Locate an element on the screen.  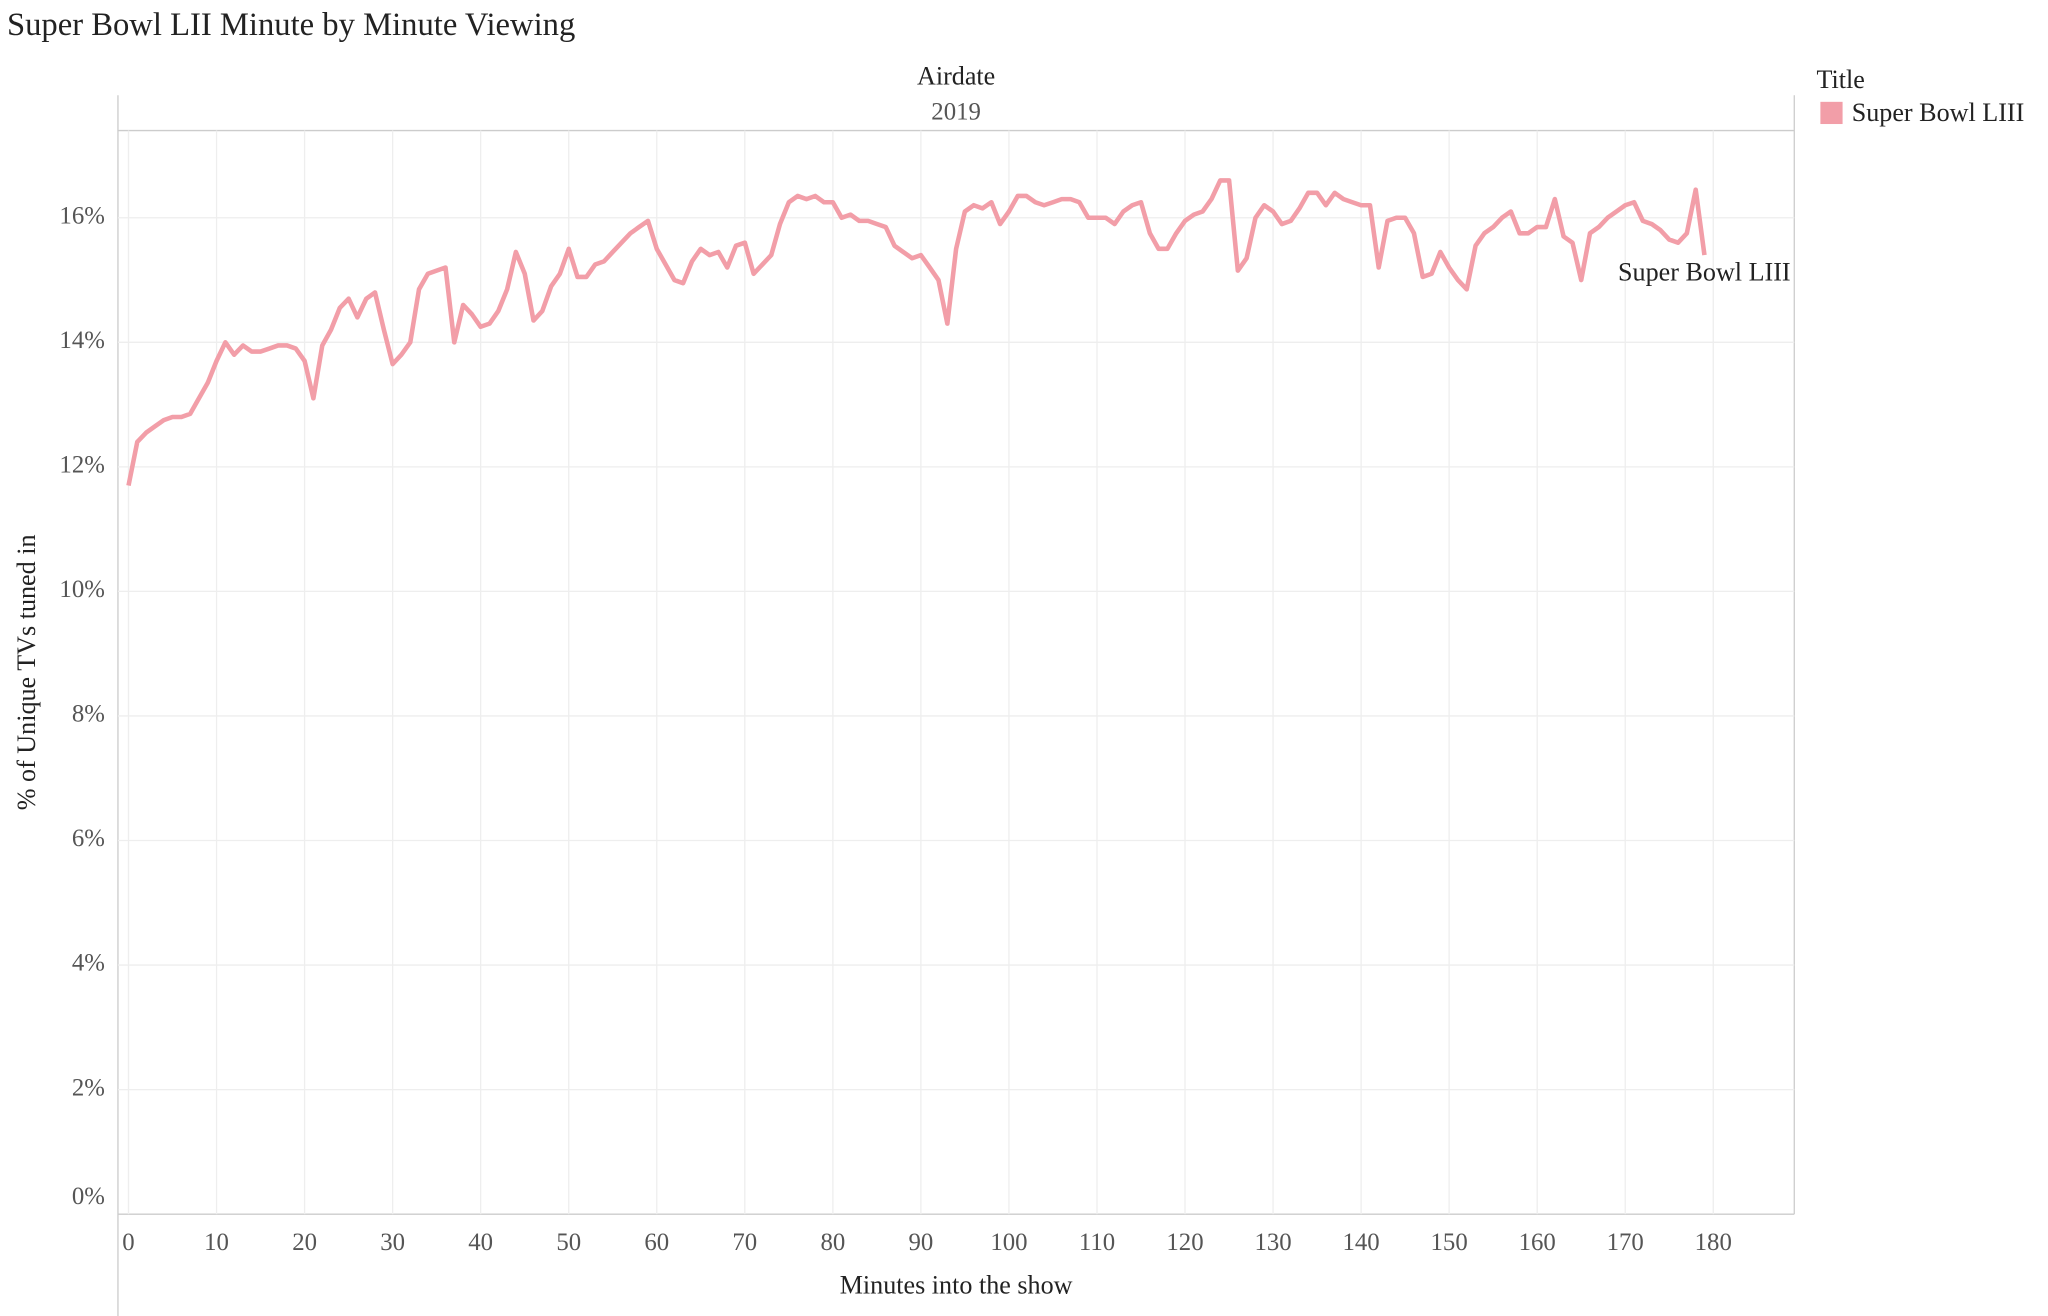
x-tick-label: 170 is located at coordinates (1625, 1242).